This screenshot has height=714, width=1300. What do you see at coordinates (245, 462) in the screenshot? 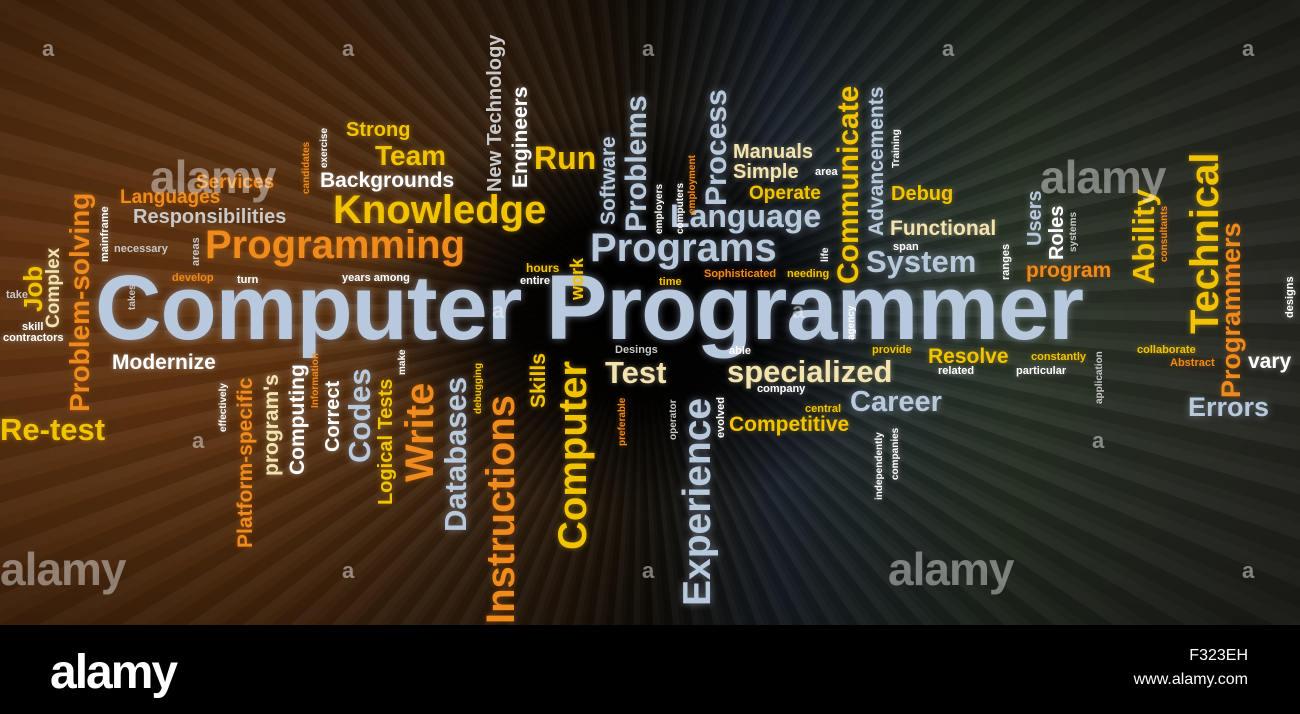
I see `word-platform-specific: Platform-specific` at bounding box center [245, 462].